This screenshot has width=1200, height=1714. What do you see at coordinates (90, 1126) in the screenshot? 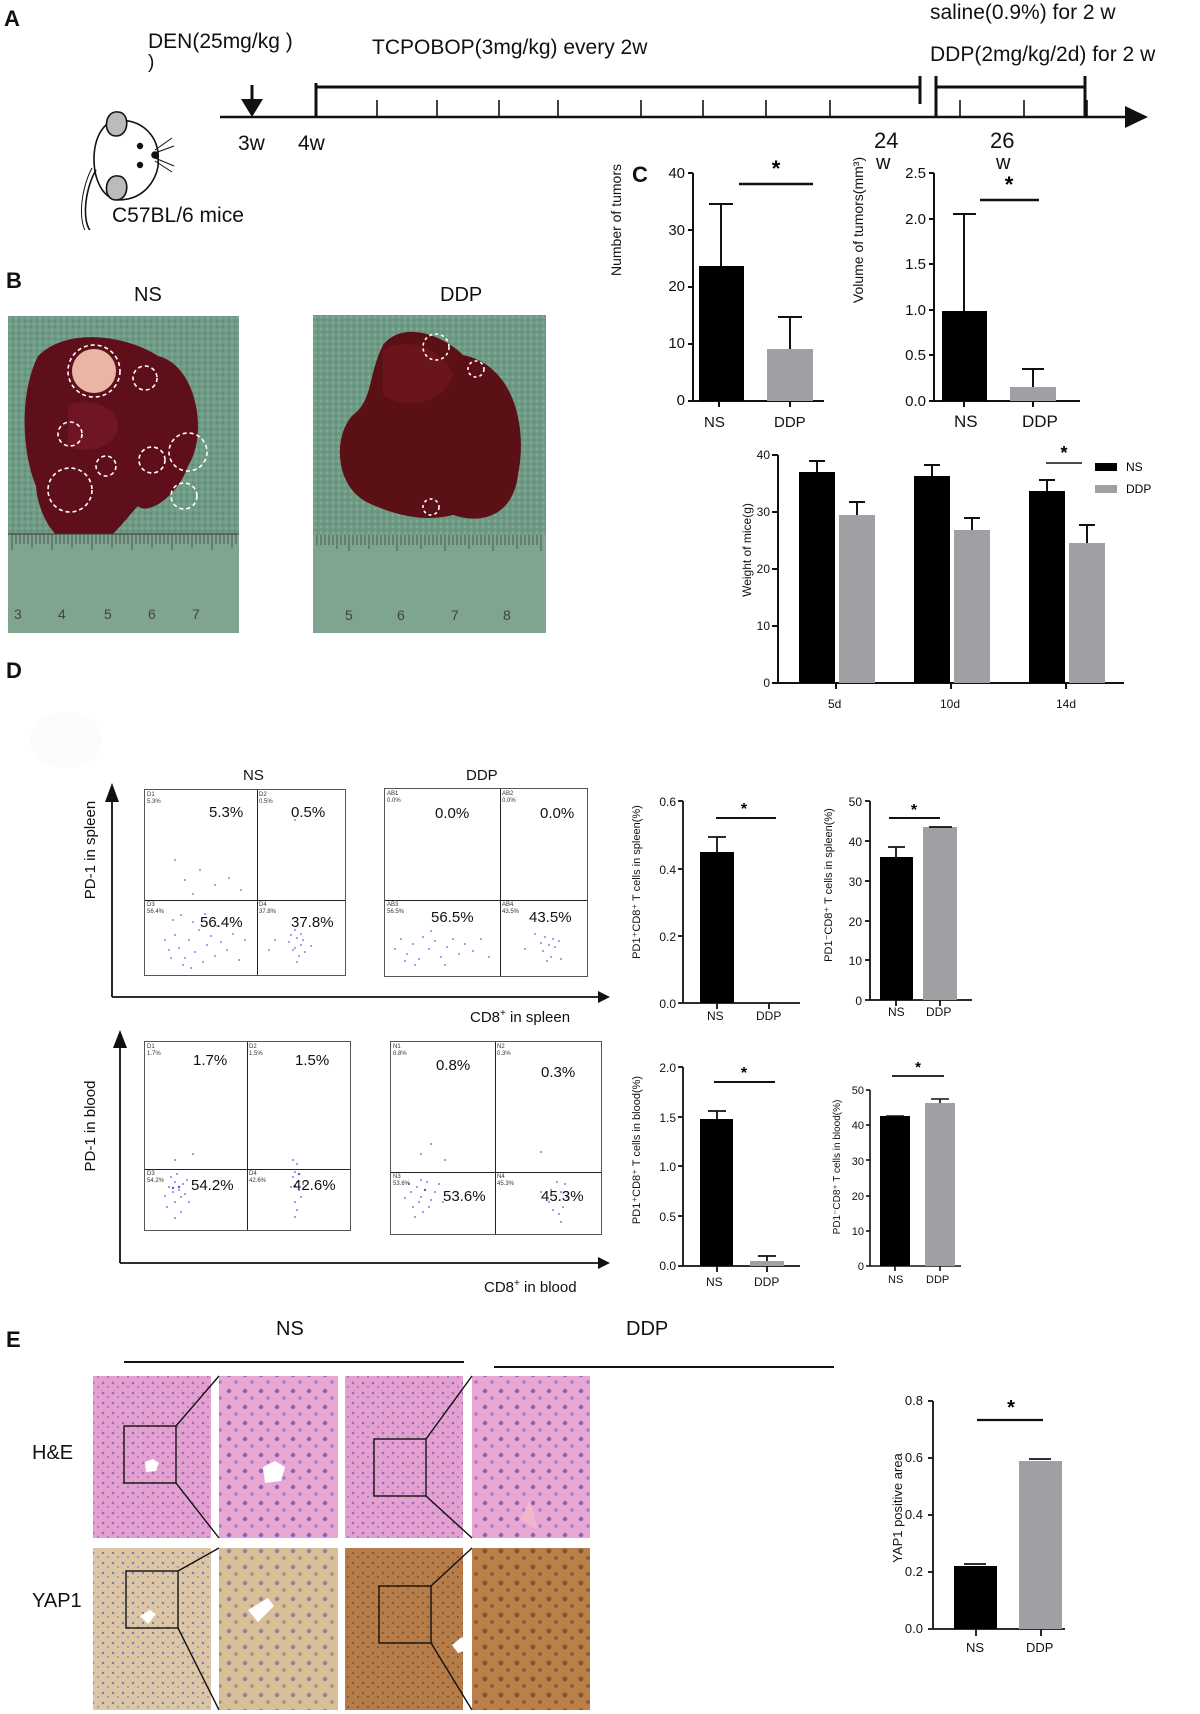
I see `d-ylabel-blood: PD-1 in blood` at bounding box center [90, 1126].